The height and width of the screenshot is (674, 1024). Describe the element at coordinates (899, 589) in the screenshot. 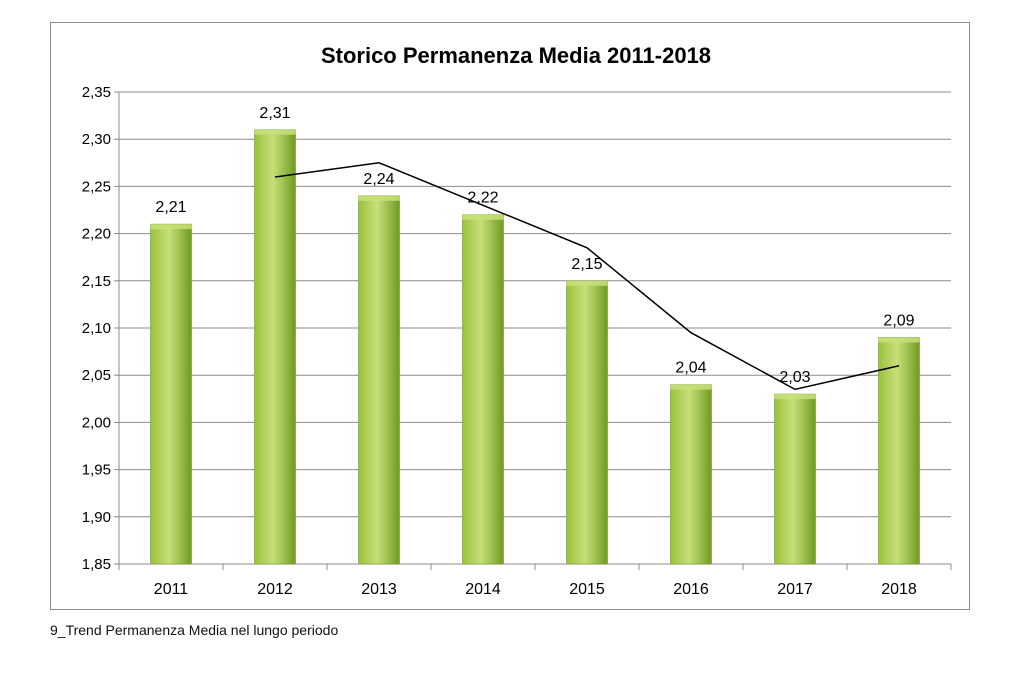

I see `x-tick-label: 2018` at that location.